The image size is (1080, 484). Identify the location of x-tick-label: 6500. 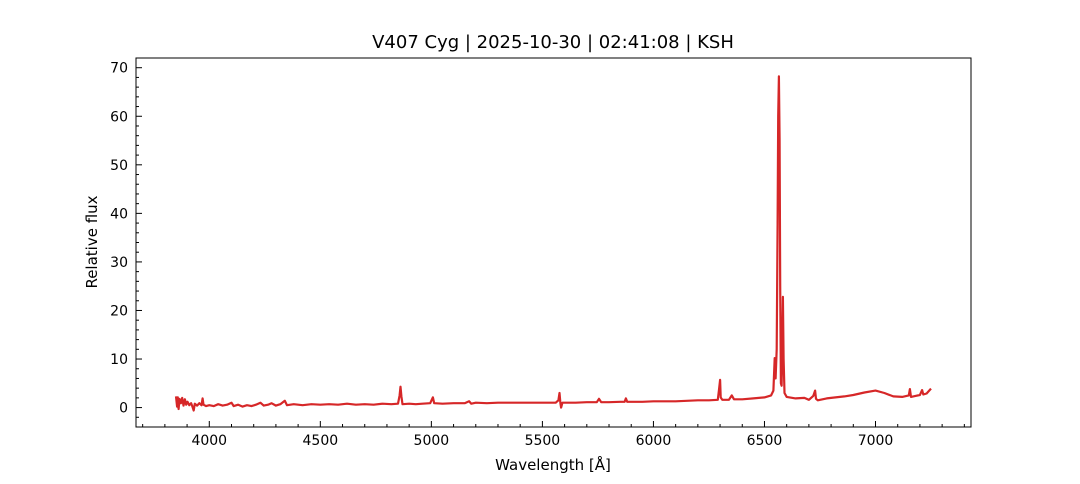
(765, 441).